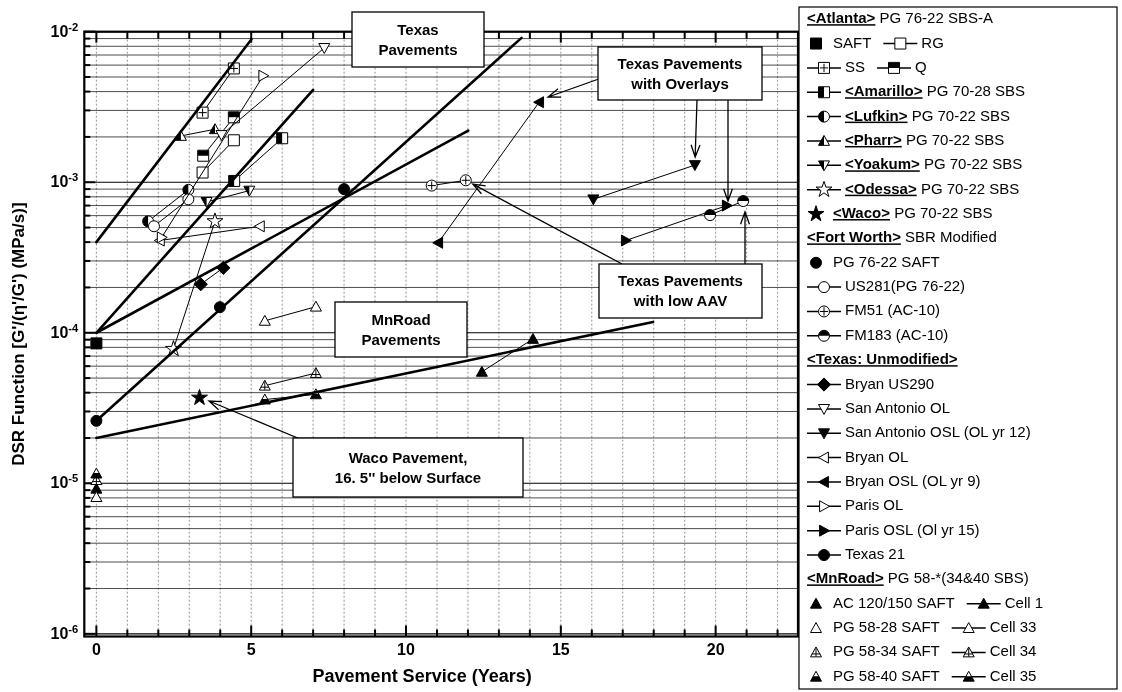 This screenshot has width=1122, height=692. Describe the element at coordinates (882, 359) in the screenshot. I see `text: <Texas: Unmodified>` at that location.